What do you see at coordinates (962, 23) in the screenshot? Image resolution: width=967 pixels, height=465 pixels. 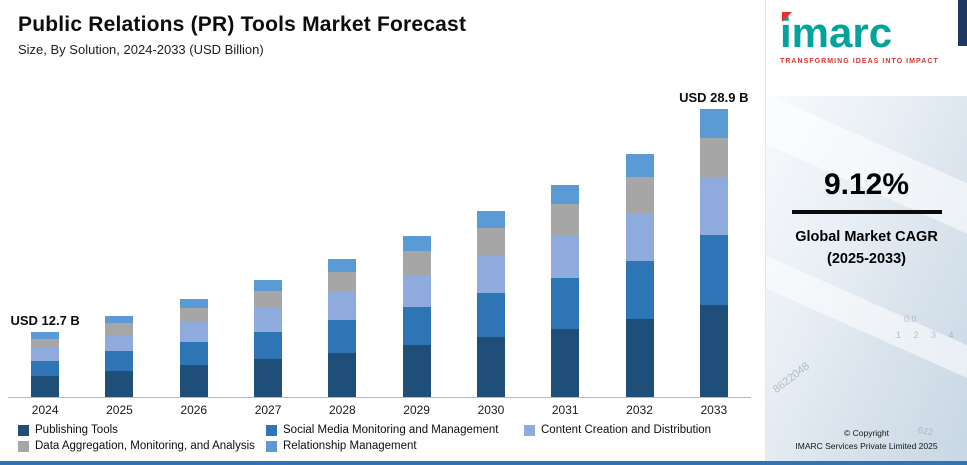 I see `decorative-corner-bar` at bounding box center [962, 23].